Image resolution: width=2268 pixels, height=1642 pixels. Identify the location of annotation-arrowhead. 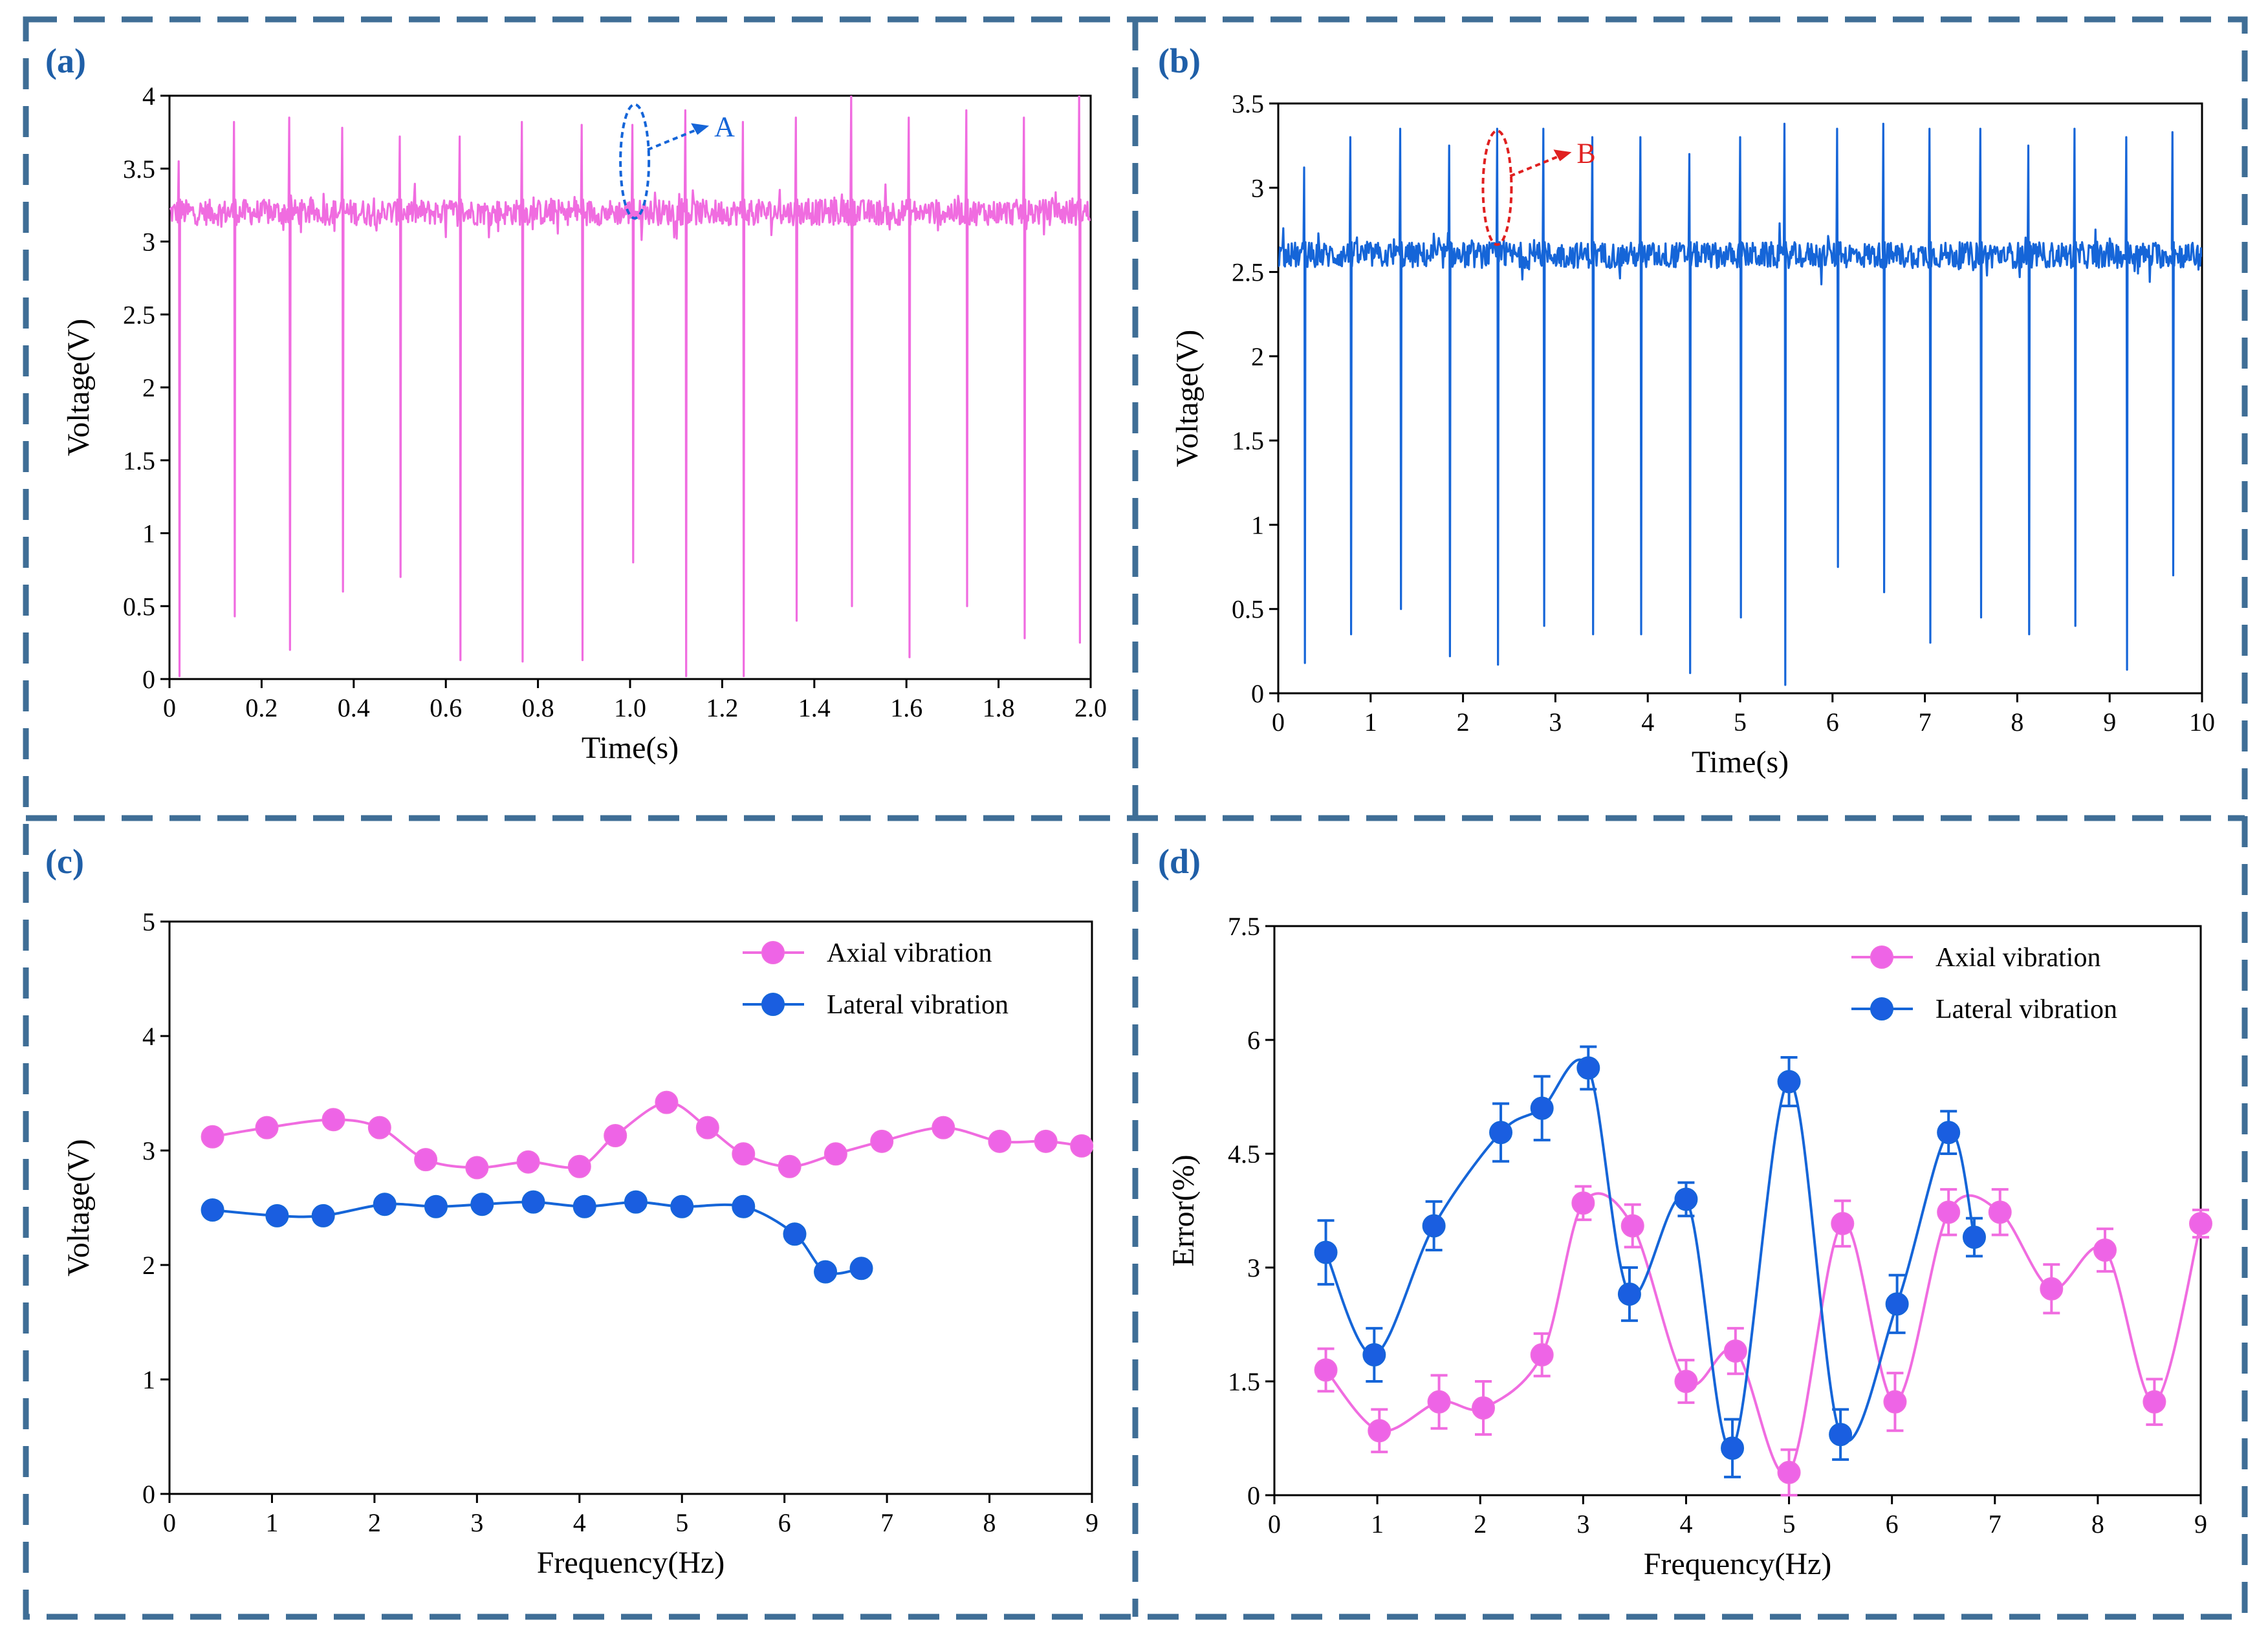
(1563, 155).